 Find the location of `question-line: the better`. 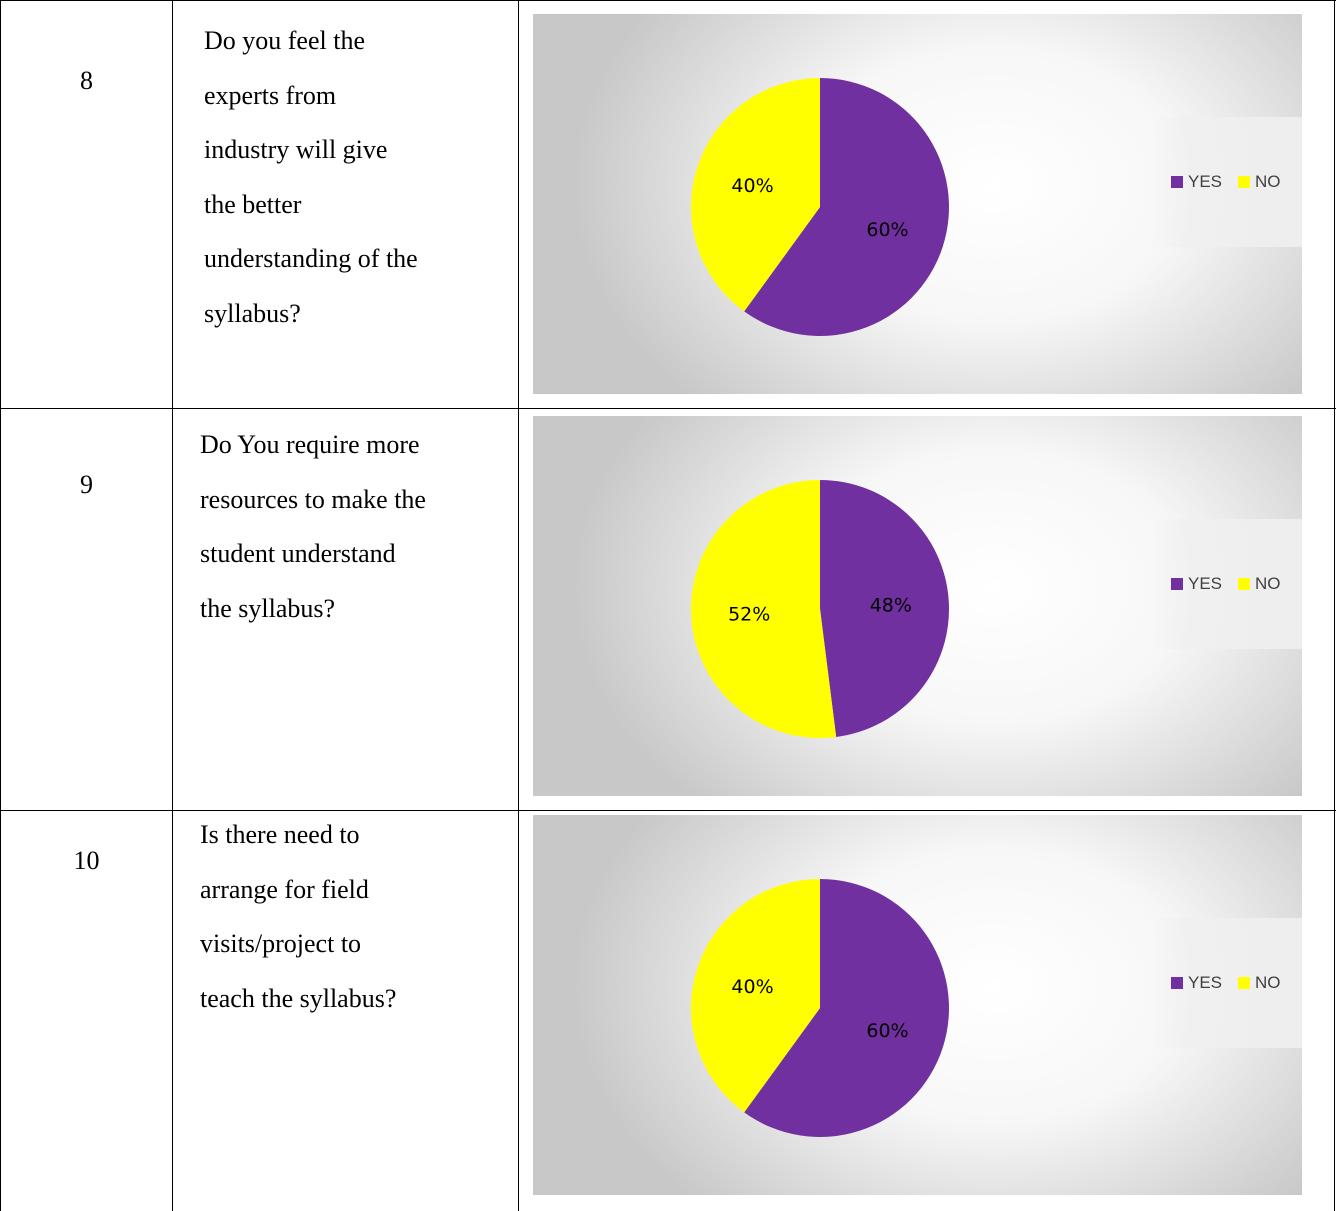

question-line: the better is located at coordinates (253, 204).